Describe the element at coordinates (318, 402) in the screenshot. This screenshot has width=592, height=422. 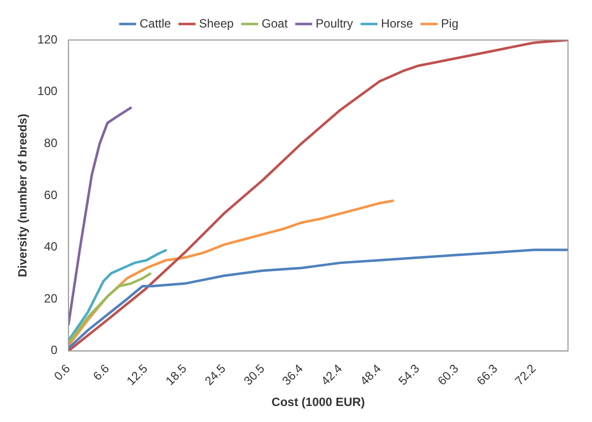
I see `x-axis-title: Cost (1000 EUR)` at that location.